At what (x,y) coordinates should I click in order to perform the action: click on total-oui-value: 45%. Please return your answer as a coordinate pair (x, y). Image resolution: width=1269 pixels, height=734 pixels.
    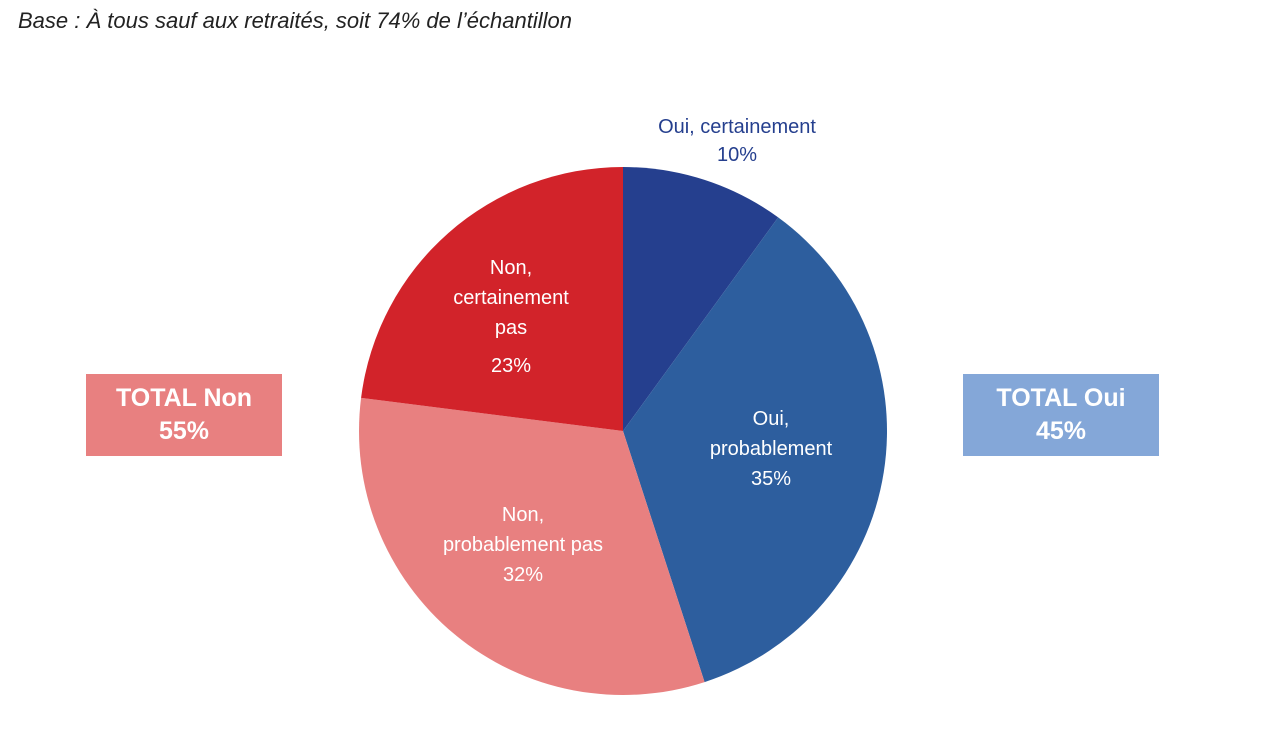
    Looking at the image, I should click on (1061, 431).